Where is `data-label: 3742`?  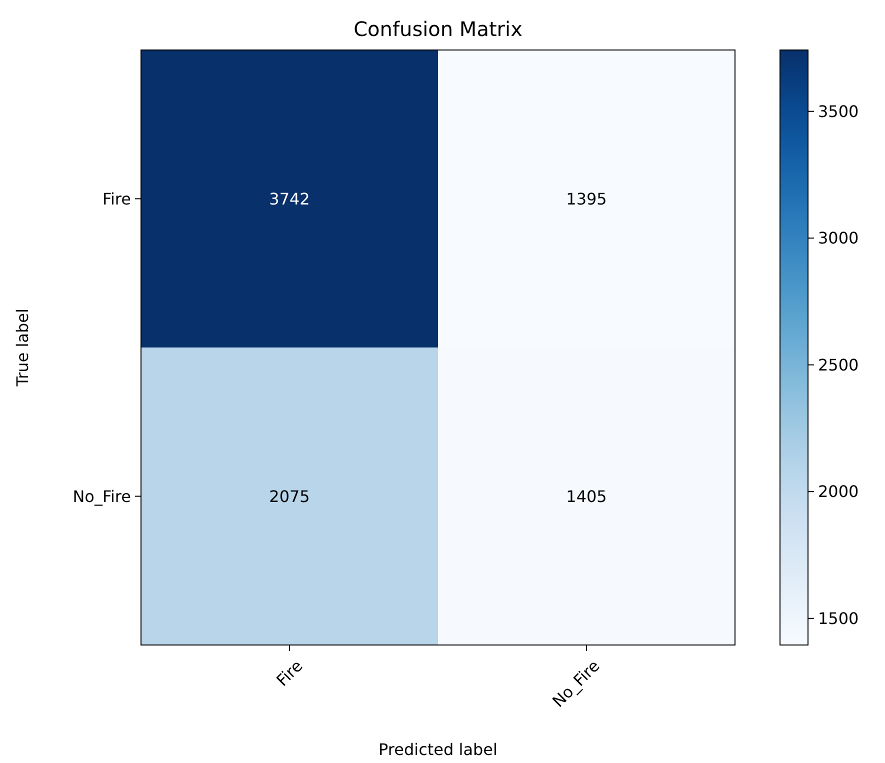 data-label: 3742 is located at coordinates (289, 198).